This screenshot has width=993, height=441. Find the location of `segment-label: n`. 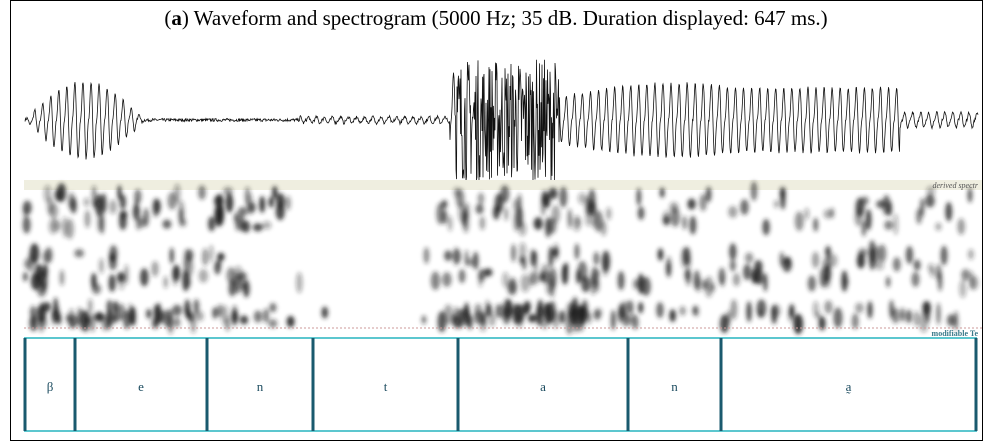

segment-label: n is located at coordinates (260, 386).